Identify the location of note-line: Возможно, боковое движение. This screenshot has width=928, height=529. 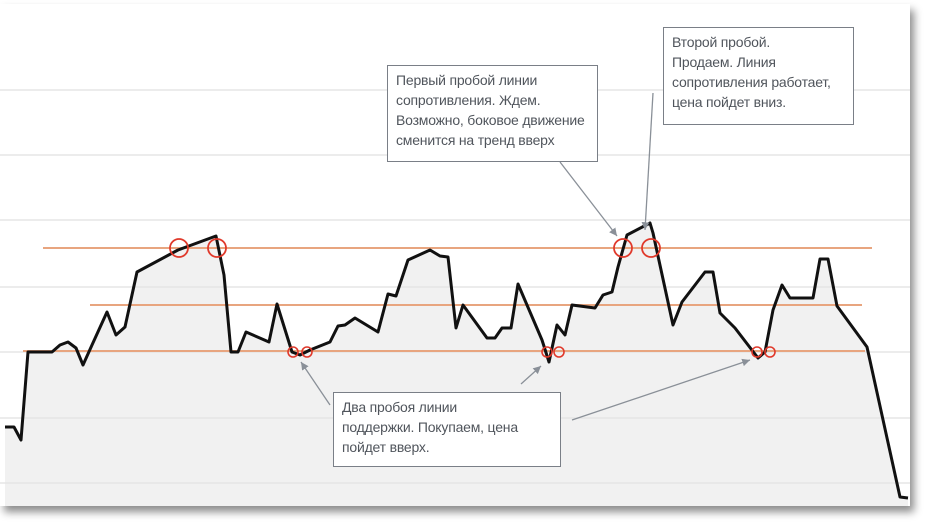
(490, 120).